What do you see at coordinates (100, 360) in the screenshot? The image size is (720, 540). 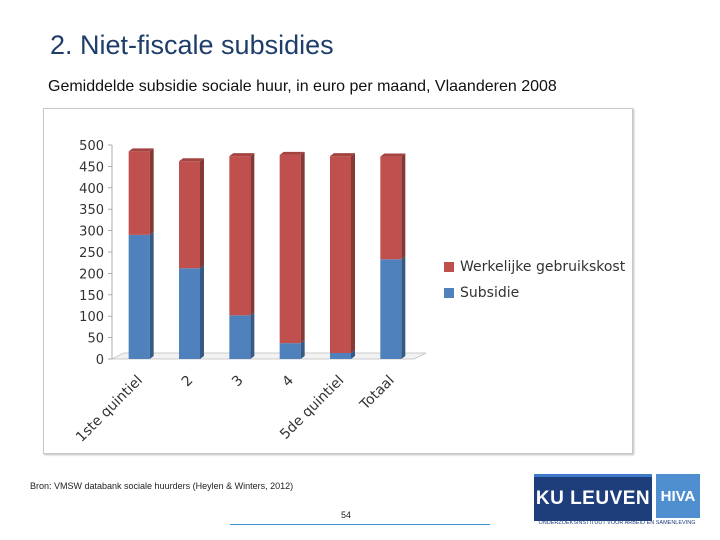 I see `y-tick-label: 0` at bounding box center [100, 360].